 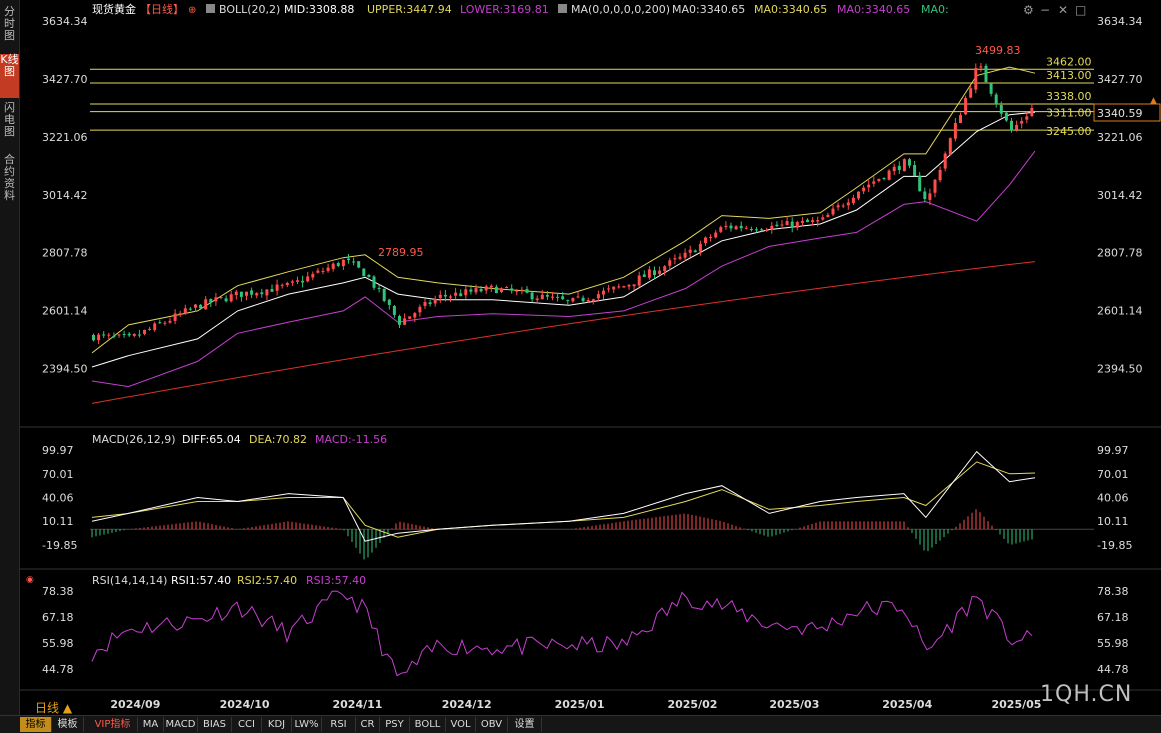 I want to click on price-tick-right: 3221.06, so click(x=1120, y=137).